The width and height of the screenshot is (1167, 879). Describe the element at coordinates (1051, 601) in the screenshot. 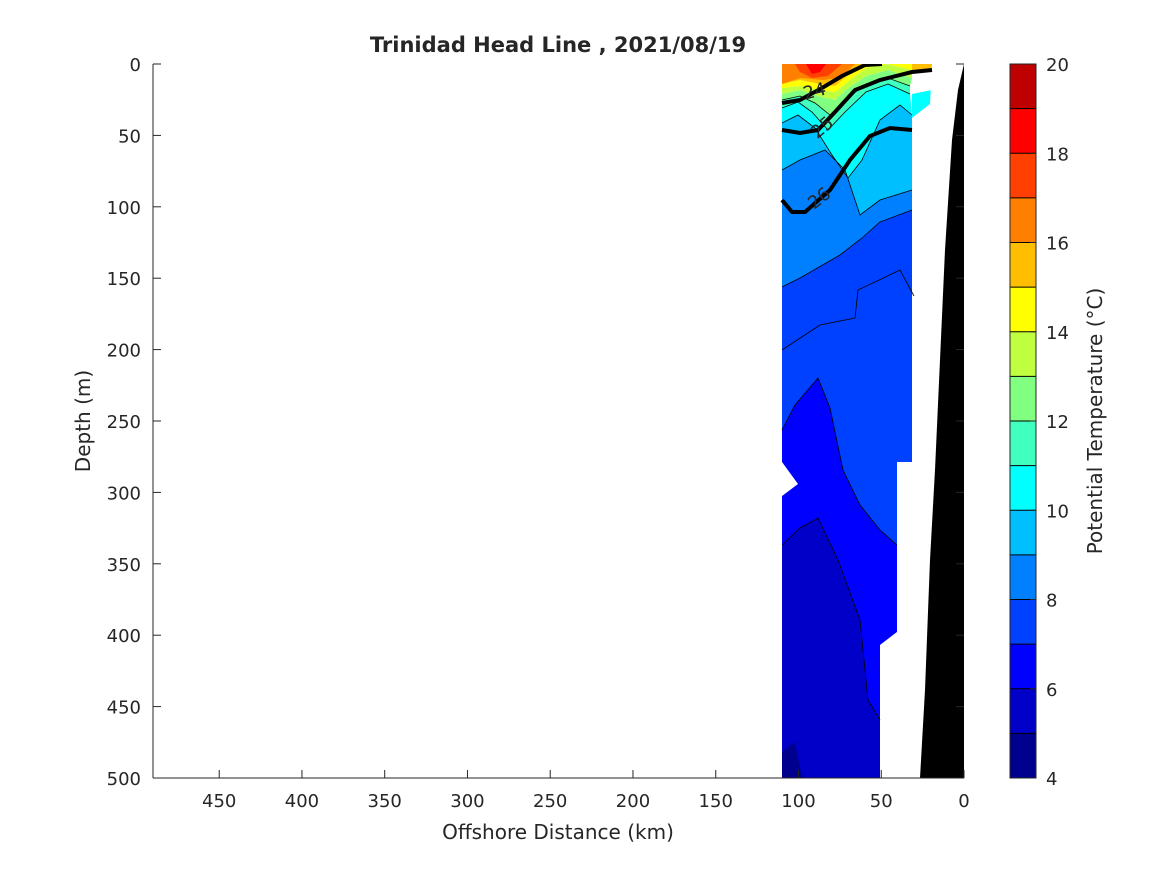

I see `colorbar-tick-label: 8` at that location.